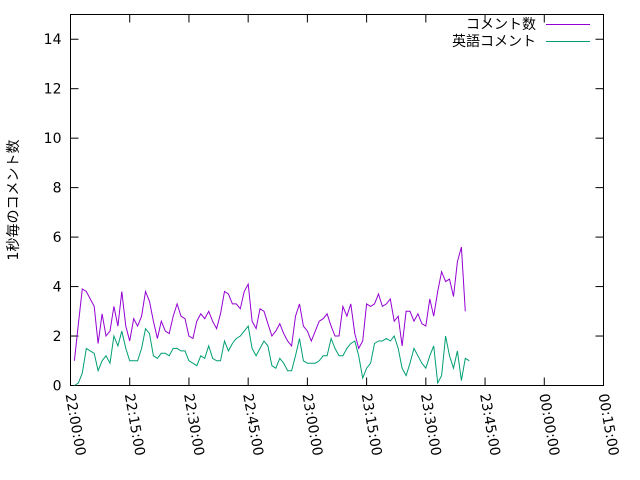 This screenshot has width=640, height=480. I want to click on y-axis-label: 1秒毎のコメント数, so click(14, 200).